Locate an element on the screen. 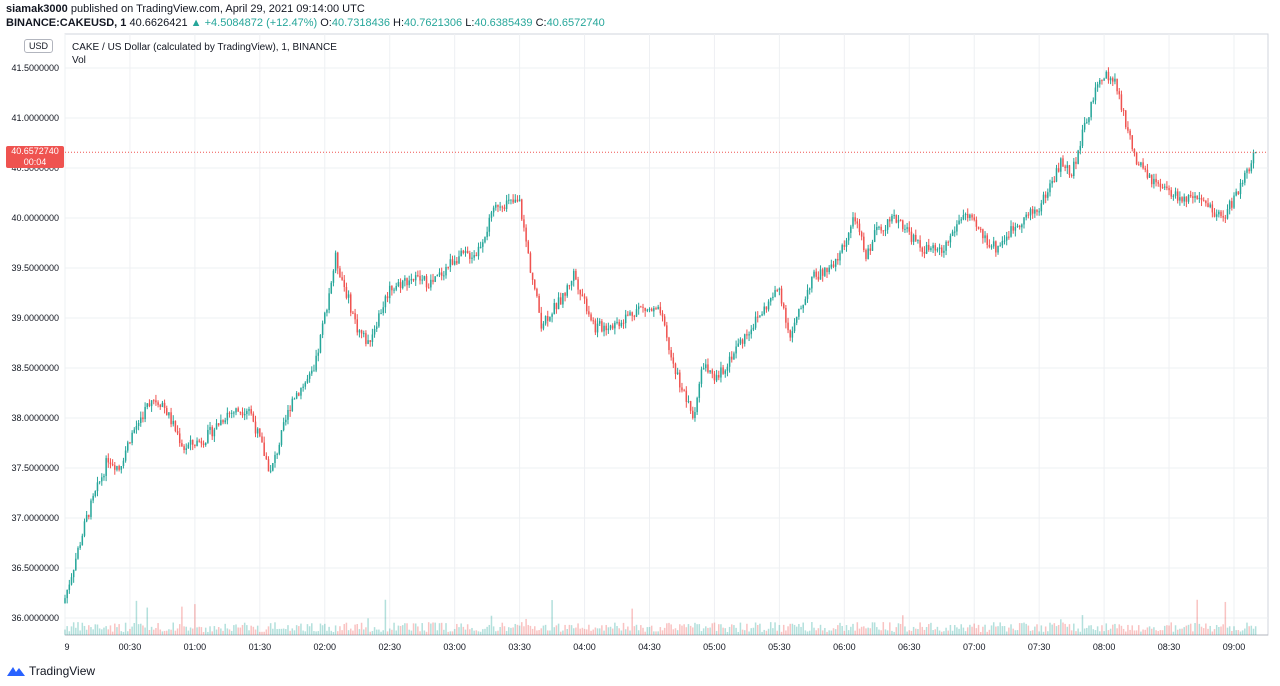 The image size is (1280, 686). open-value: 40.7318436 is located at coordinates (360, 23).